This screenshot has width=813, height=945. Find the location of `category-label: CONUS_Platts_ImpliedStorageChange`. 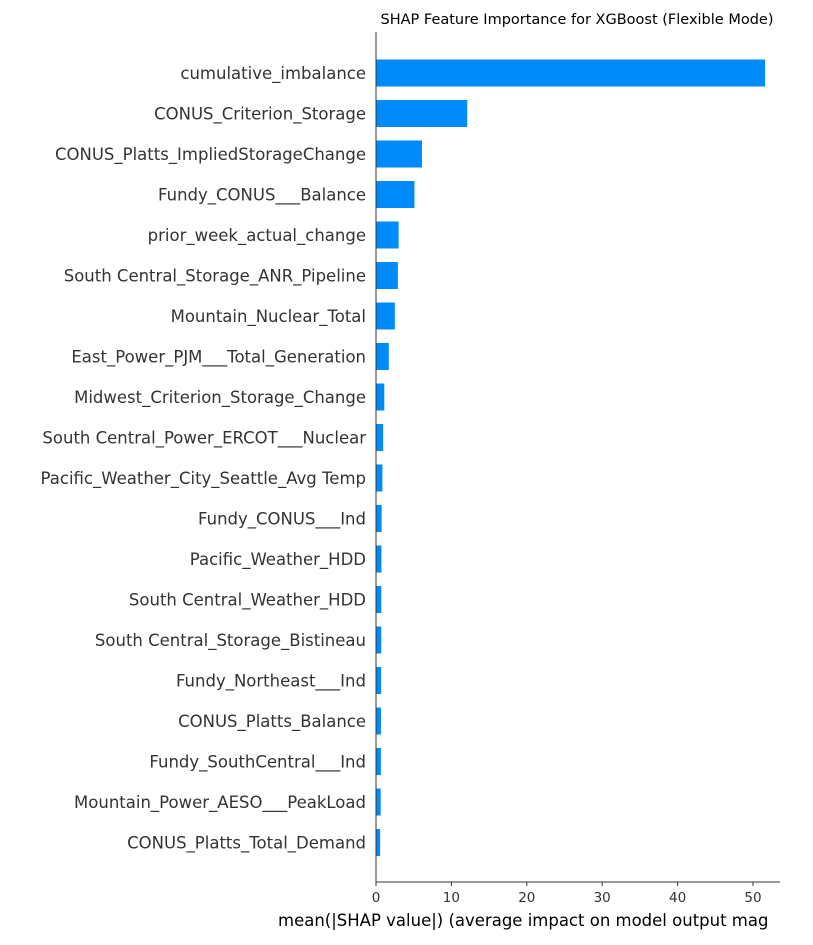

category-label: CONUS_Platts_ImpliedStorageChange is located at coordinates (210, 155).